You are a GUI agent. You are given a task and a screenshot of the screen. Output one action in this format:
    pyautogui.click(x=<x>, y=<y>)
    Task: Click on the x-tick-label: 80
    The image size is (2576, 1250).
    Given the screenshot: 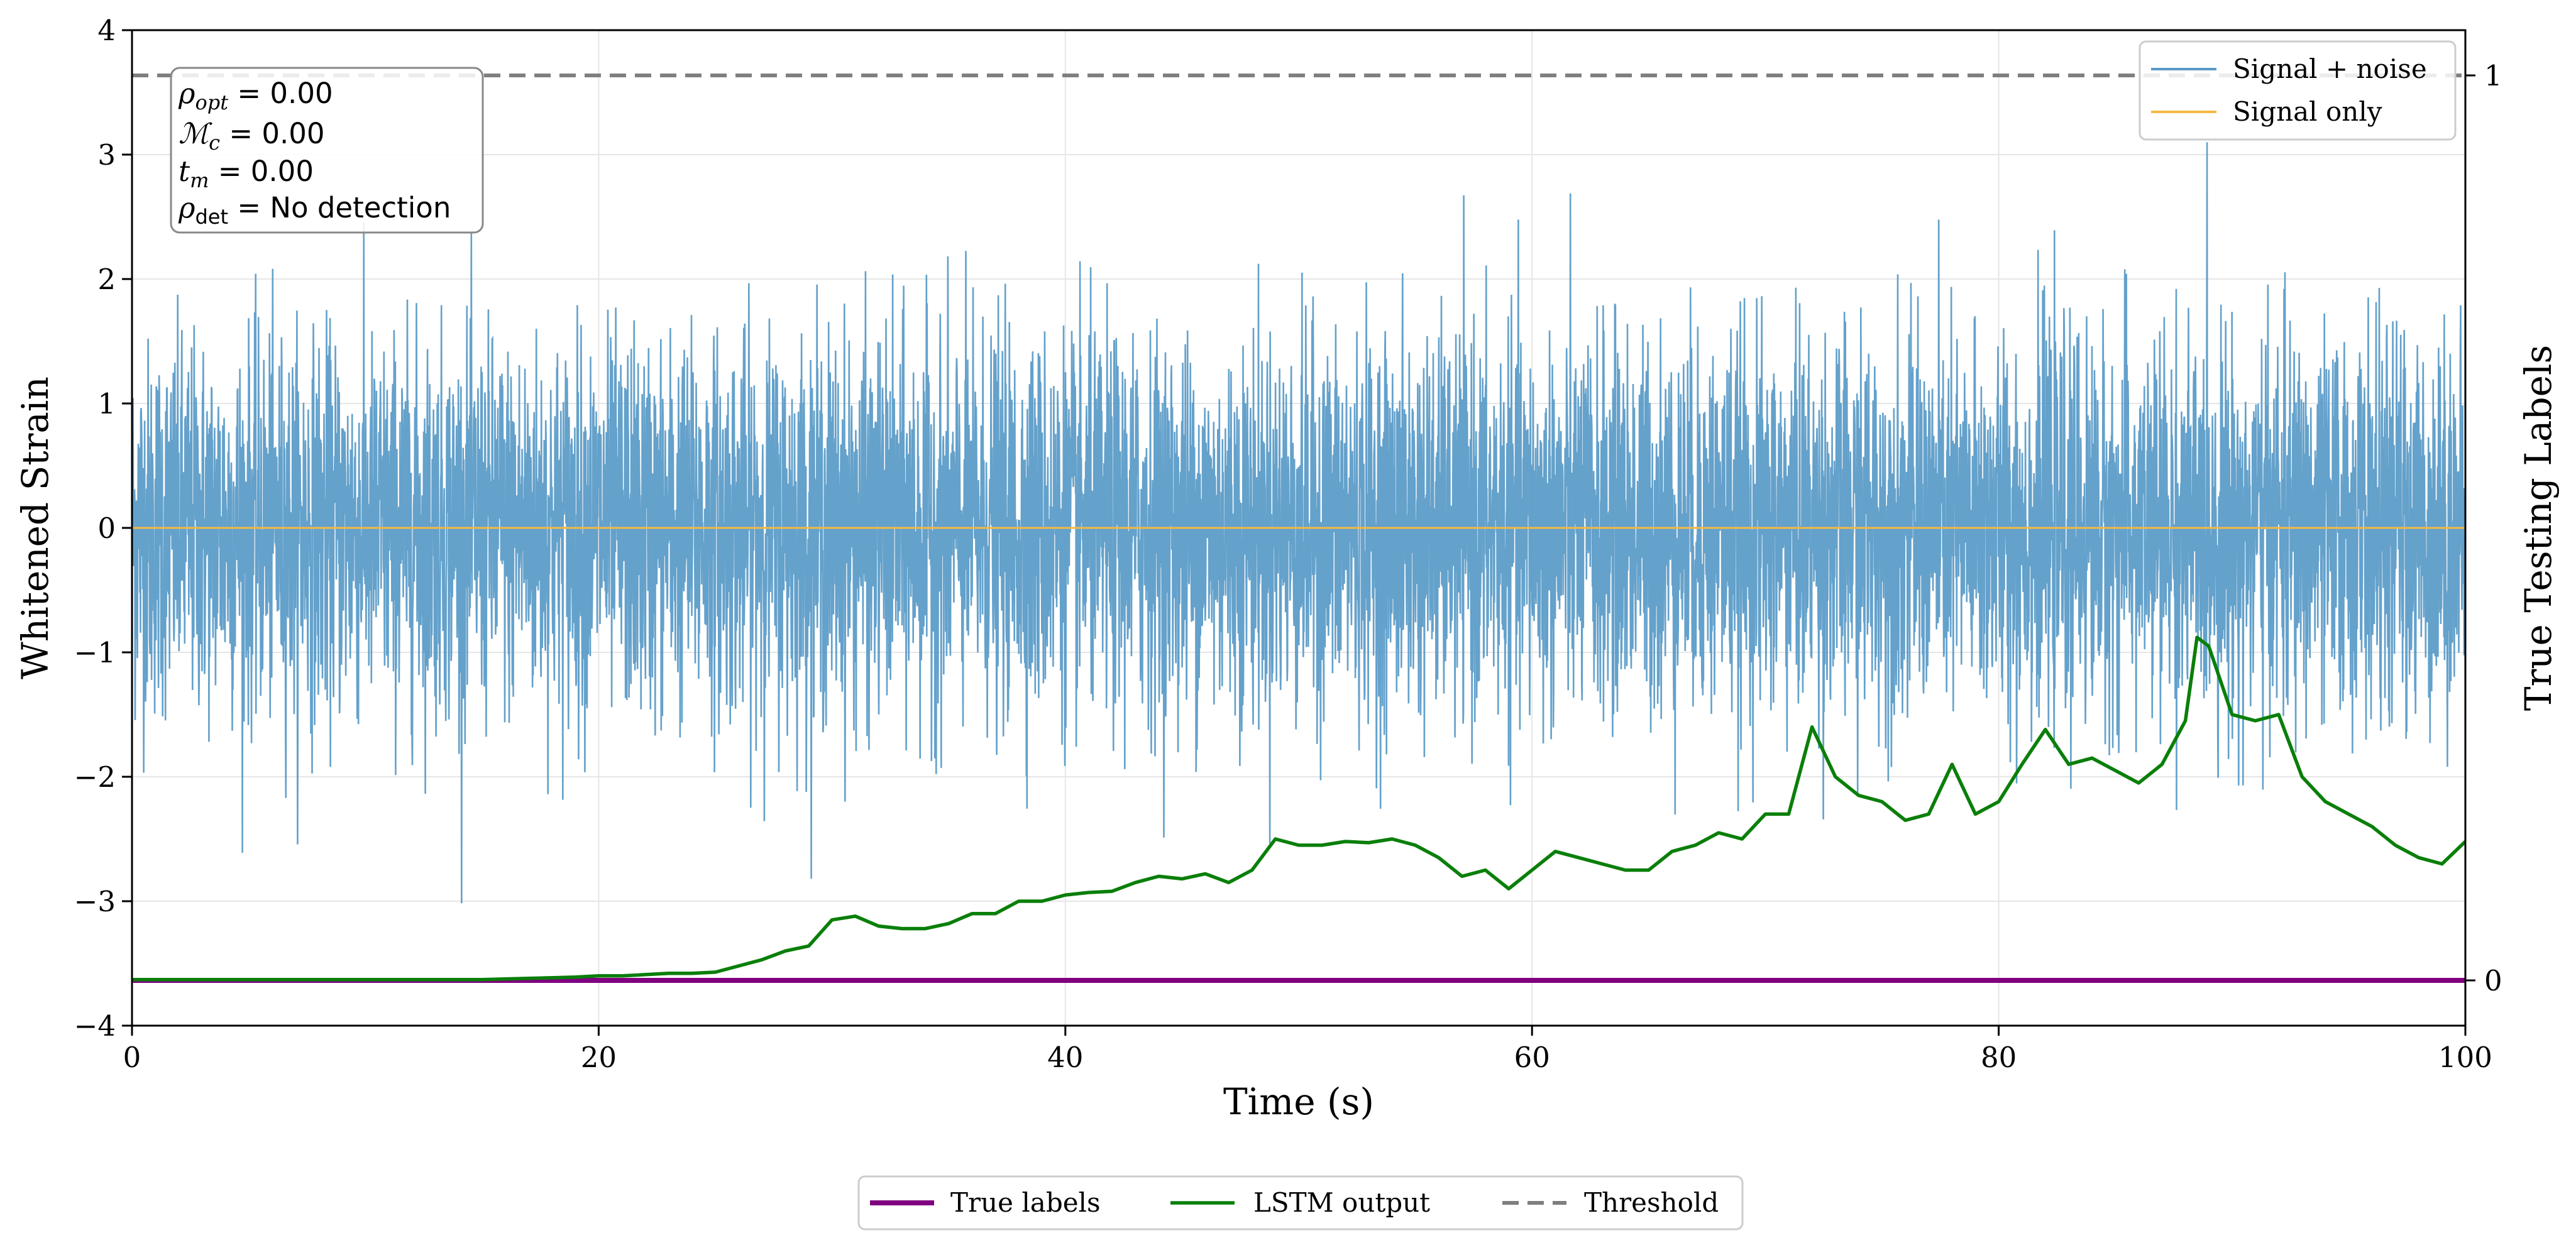 What is the action you would take?
    pyautogui.click(x=1999, y=1057)
    